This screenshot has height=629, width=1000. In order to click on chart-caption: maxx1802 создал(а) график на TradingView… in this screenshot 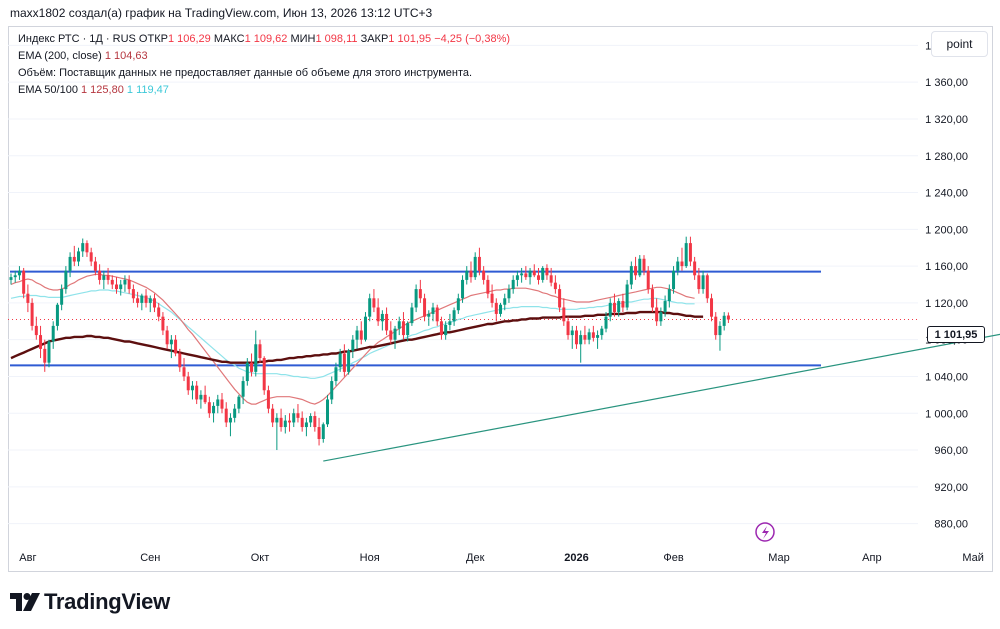, I will do `click(221, 13)`.